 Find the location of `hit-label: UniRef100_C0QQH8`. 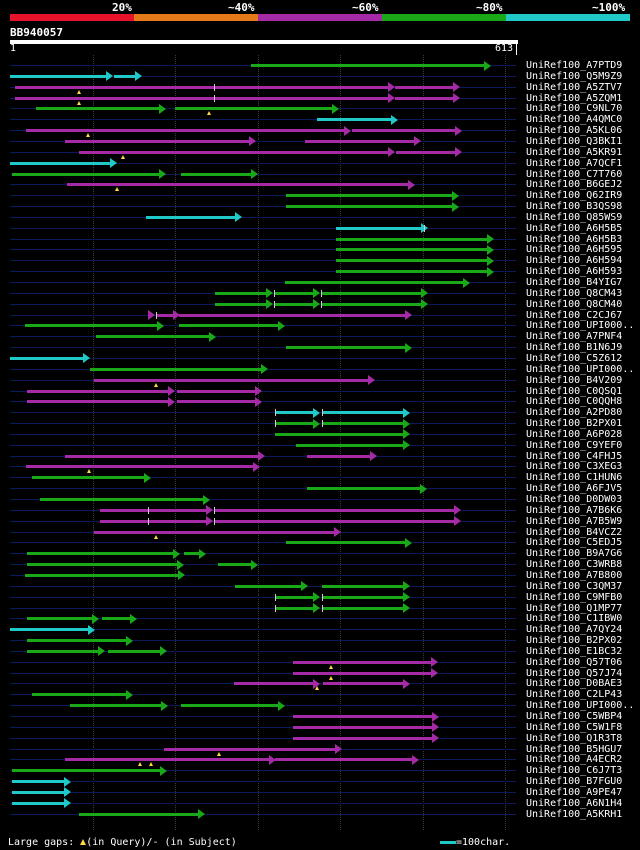

hit-label: UniRef100_C0QQH8 is located at coordinates (574, 402).